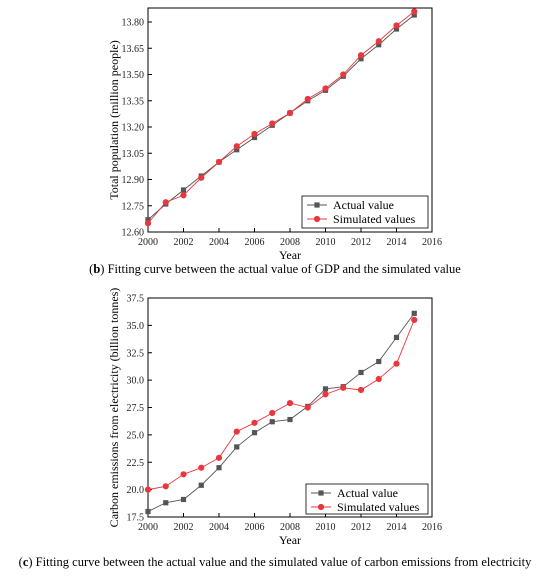 The height and width of the screenshot is (577, 550). Describe the element at coordinates (290, 255) in the screenshot. I see `x-axis-label: Year` at that location.